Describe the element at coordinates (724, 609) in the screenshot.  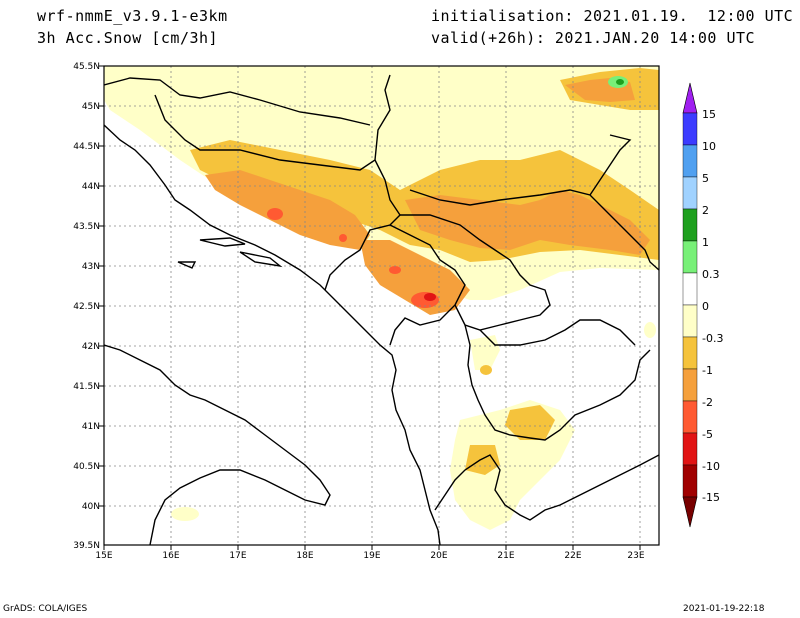
I see `footer-timestamp: 2021-01-19-22:18` at that location.